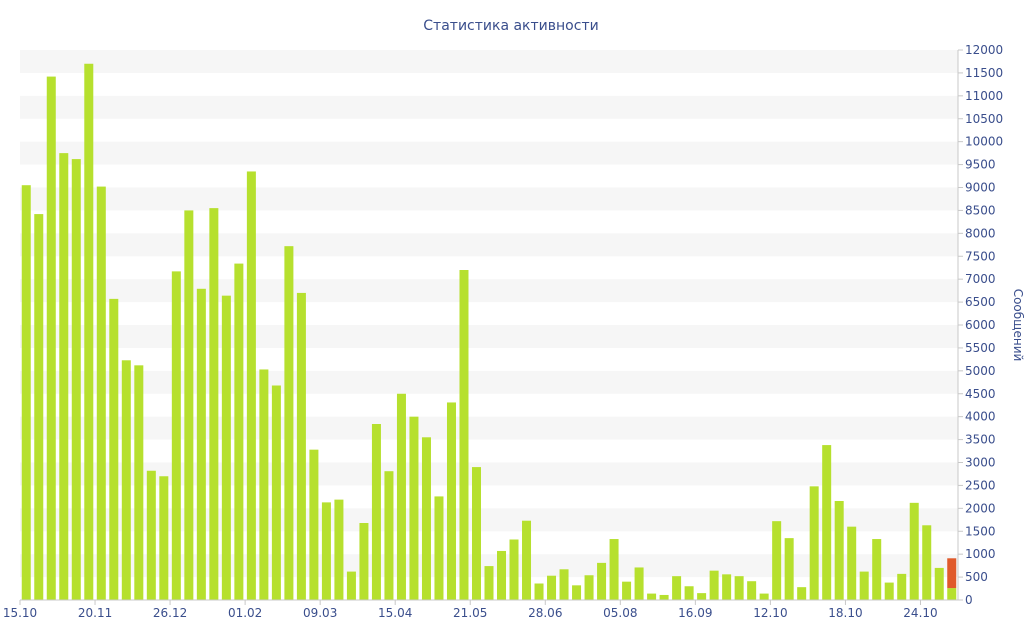 The image size is (1024, 640). What do you see at coordinates (980, 554) in the screenshot?
I see `y-tick-label: 1000` at bounding box center [980, 554].